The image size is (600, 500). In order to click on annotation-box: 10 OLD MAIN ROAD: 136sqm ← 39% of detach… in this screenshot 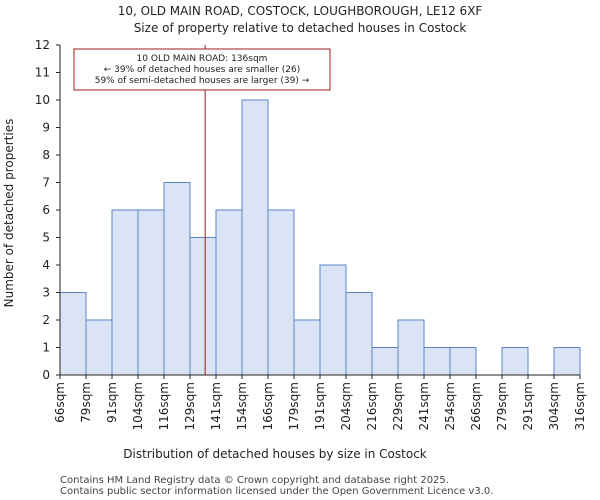, I will do `click(202, 69)`.